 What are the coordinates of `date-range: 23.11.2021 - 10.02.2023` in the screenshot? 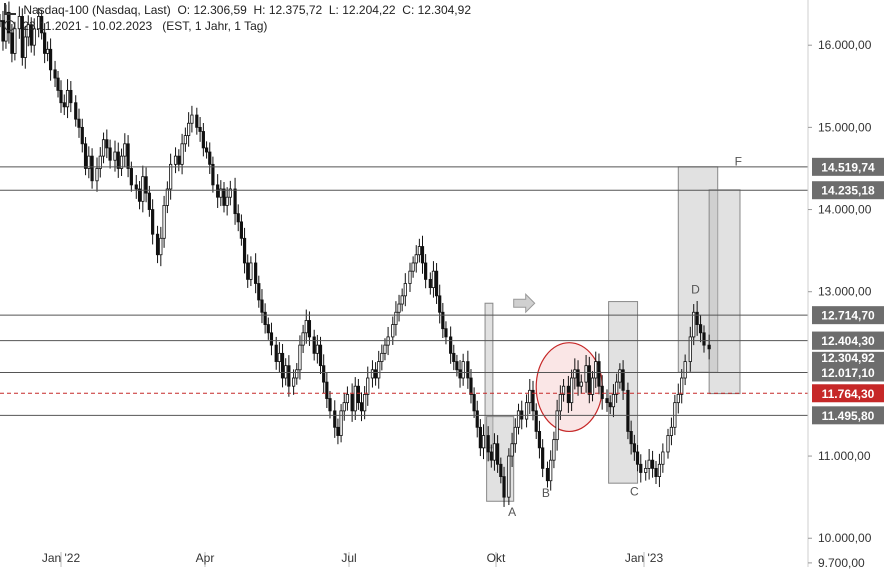 It's located at (87, 26).